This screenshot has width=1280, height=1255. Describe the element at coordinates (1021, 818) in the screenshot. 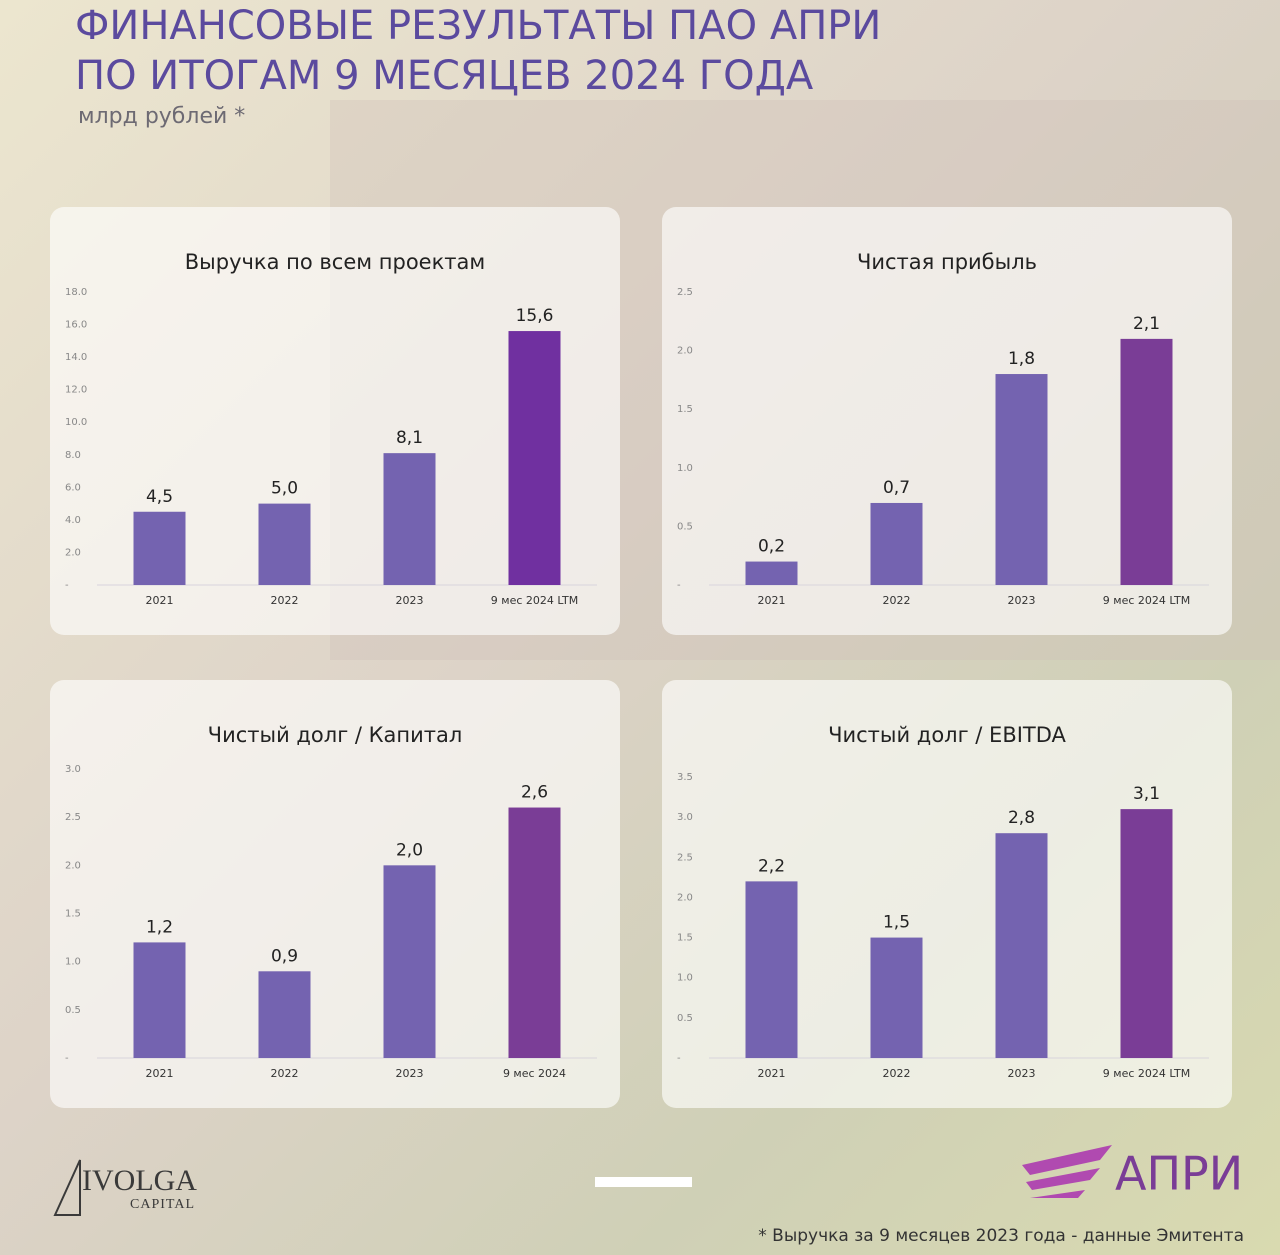

I see `value-label: 2,8` at that location.